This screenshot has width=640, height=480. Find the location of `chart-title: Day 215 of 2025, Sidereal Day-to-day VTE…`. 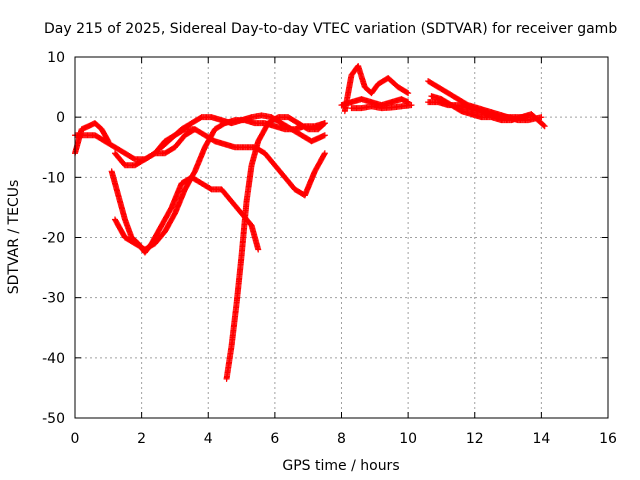

chart-title: Day 215 of 2025, Sidereal Day-to-day VTE… is located at coordinates (330, 29).